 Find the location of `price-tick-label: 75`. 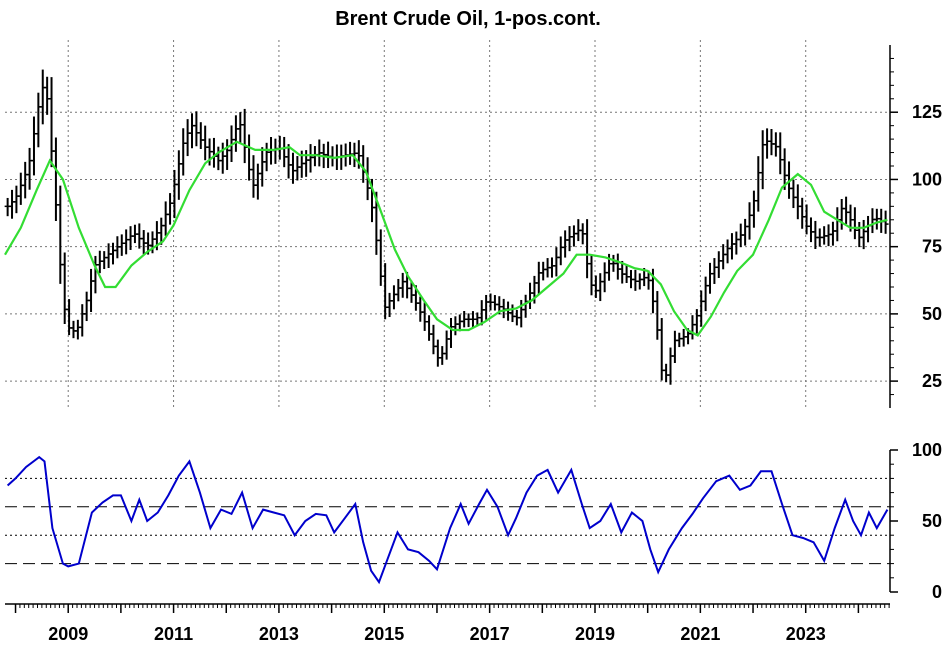

price-tick-label: 75 is located at coordinates (932, 247).